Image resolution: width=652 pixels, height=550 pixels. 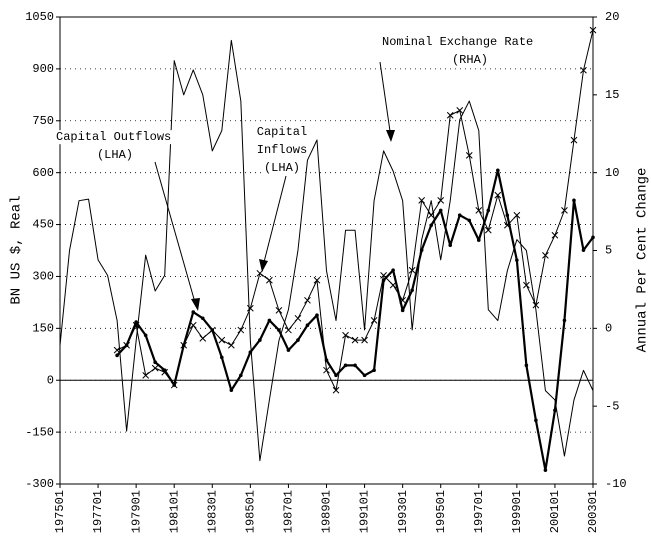 I want to click on annotation: Capital, so click(x=282, y=132).